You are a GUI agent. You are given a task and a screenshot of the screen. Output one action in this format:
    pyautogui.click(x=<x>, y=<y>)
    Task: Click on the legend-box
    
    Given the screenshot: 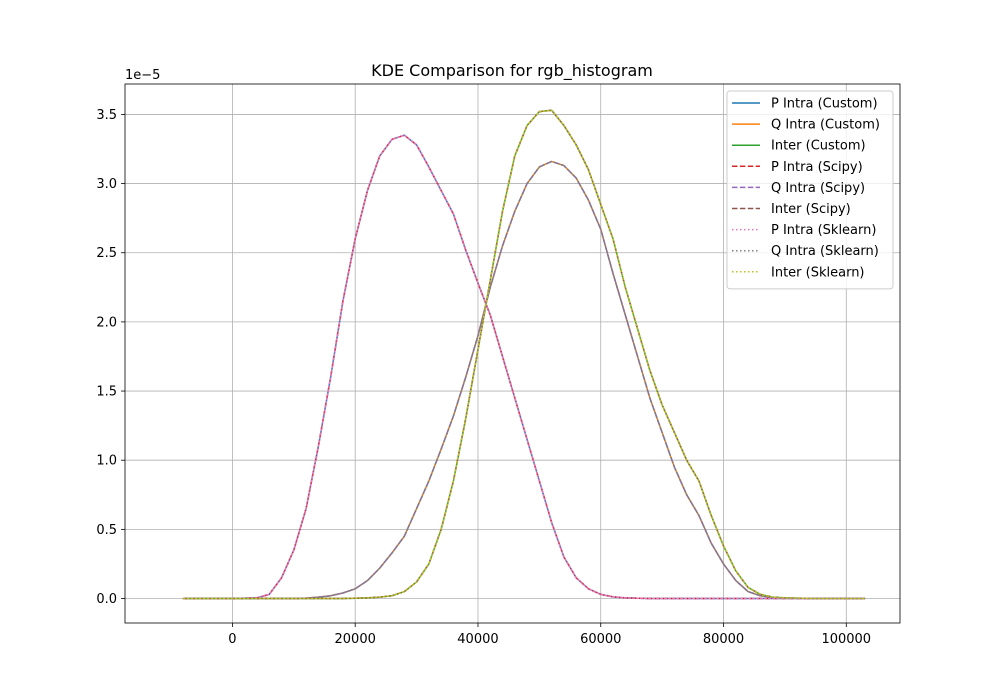 What is the action you would take?
    pyautogui.click(x=810, y=190)
    